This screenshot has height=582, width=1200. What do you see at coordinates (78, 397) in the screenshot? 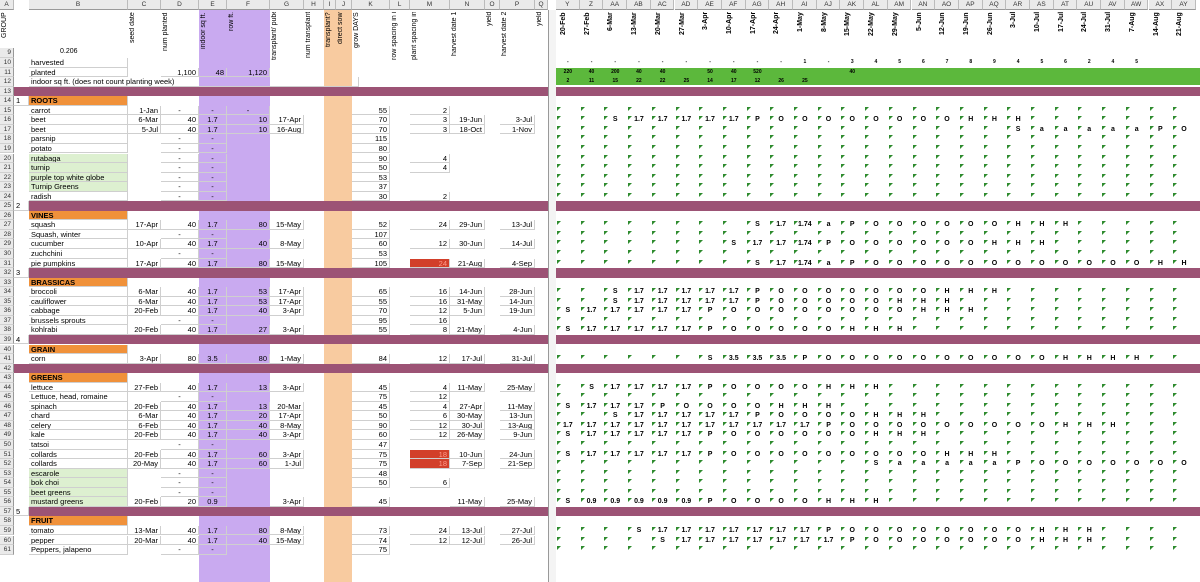
I see `crop-name: Lettuce, head, romaine` at bounding box center [78, 397].